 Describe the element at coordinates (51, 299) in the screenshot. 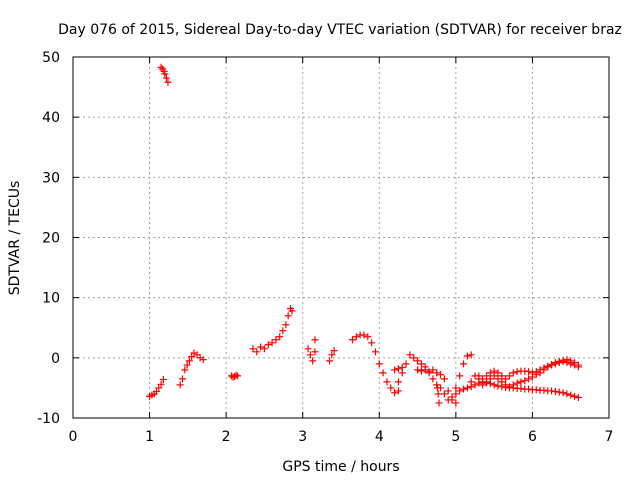

I see `y-tick-label: 10` at that location.